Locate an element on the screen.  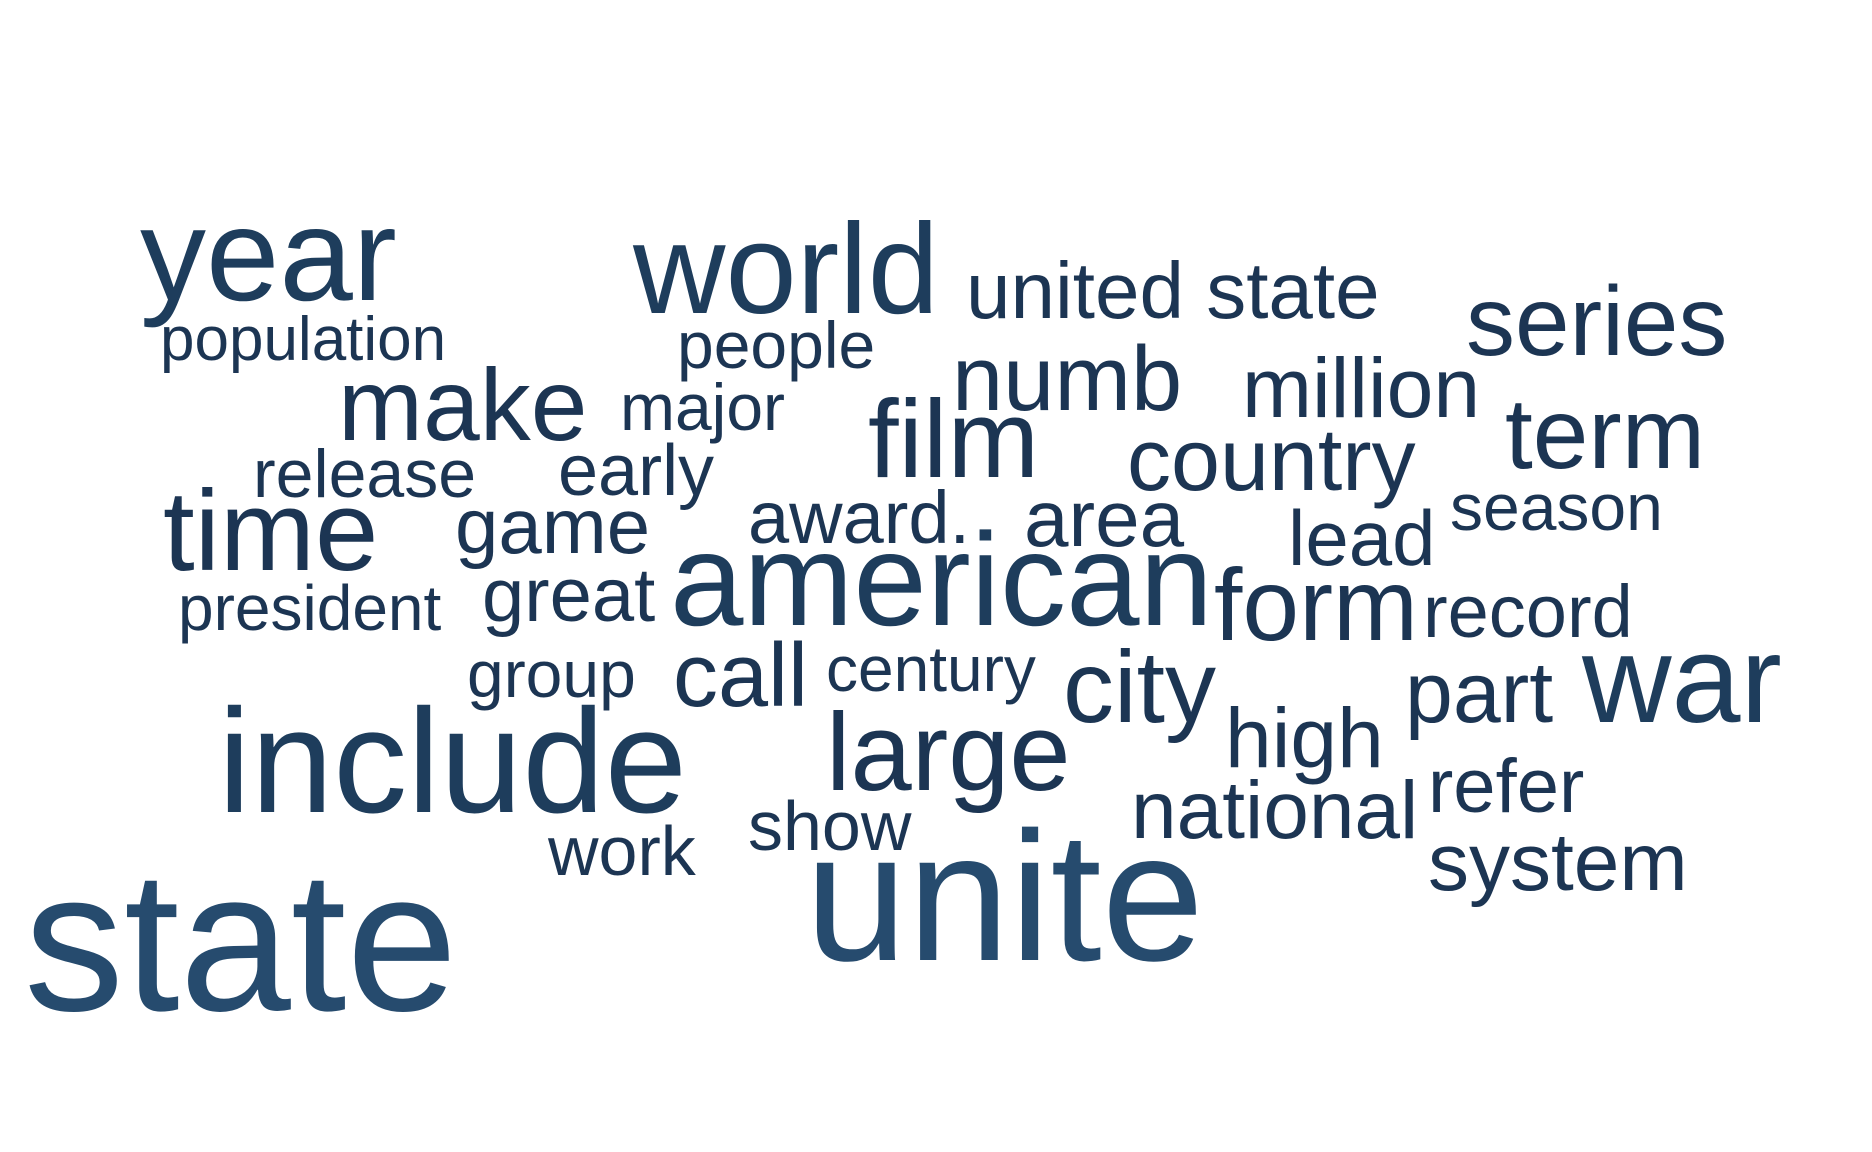
word-system: system is located at coordinates (1558, 862).